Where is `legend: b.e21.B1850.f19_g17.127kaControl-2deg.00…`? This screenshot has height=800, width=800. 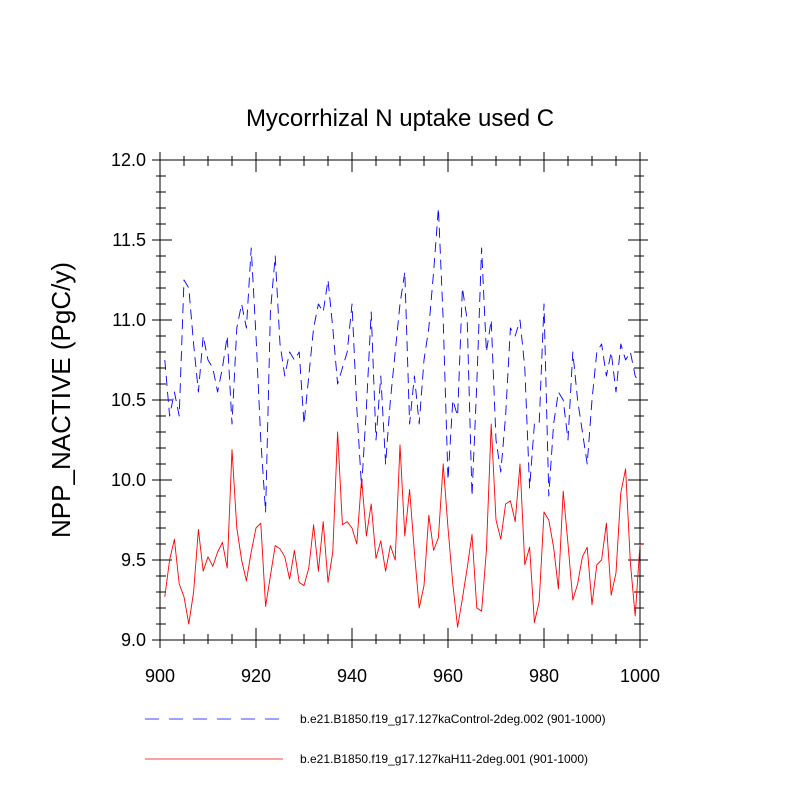 legend: b.e21.B1850.f19_g17.127kaControl-2deg.00… is located at coordinates (375, 739).